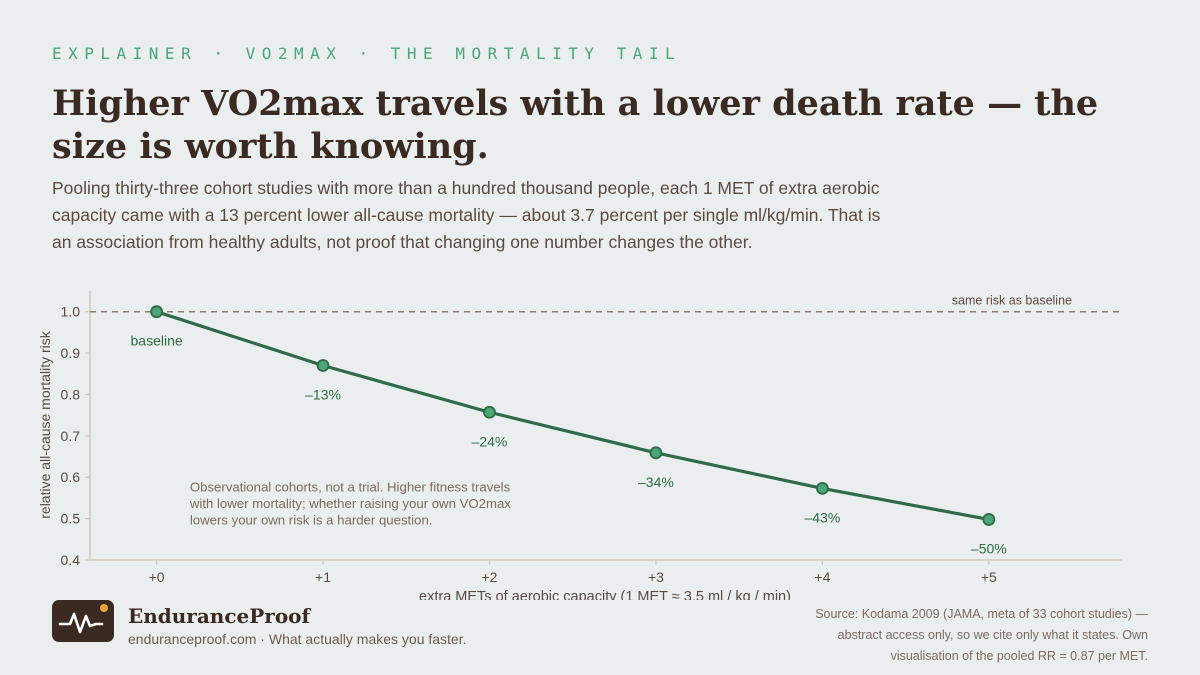 This screenshot has width=1200, height=675. What do you see at coordinates (656, 482) in the screenshot?
I see `data-point-label: –34%` at bounding box center [656, 482].